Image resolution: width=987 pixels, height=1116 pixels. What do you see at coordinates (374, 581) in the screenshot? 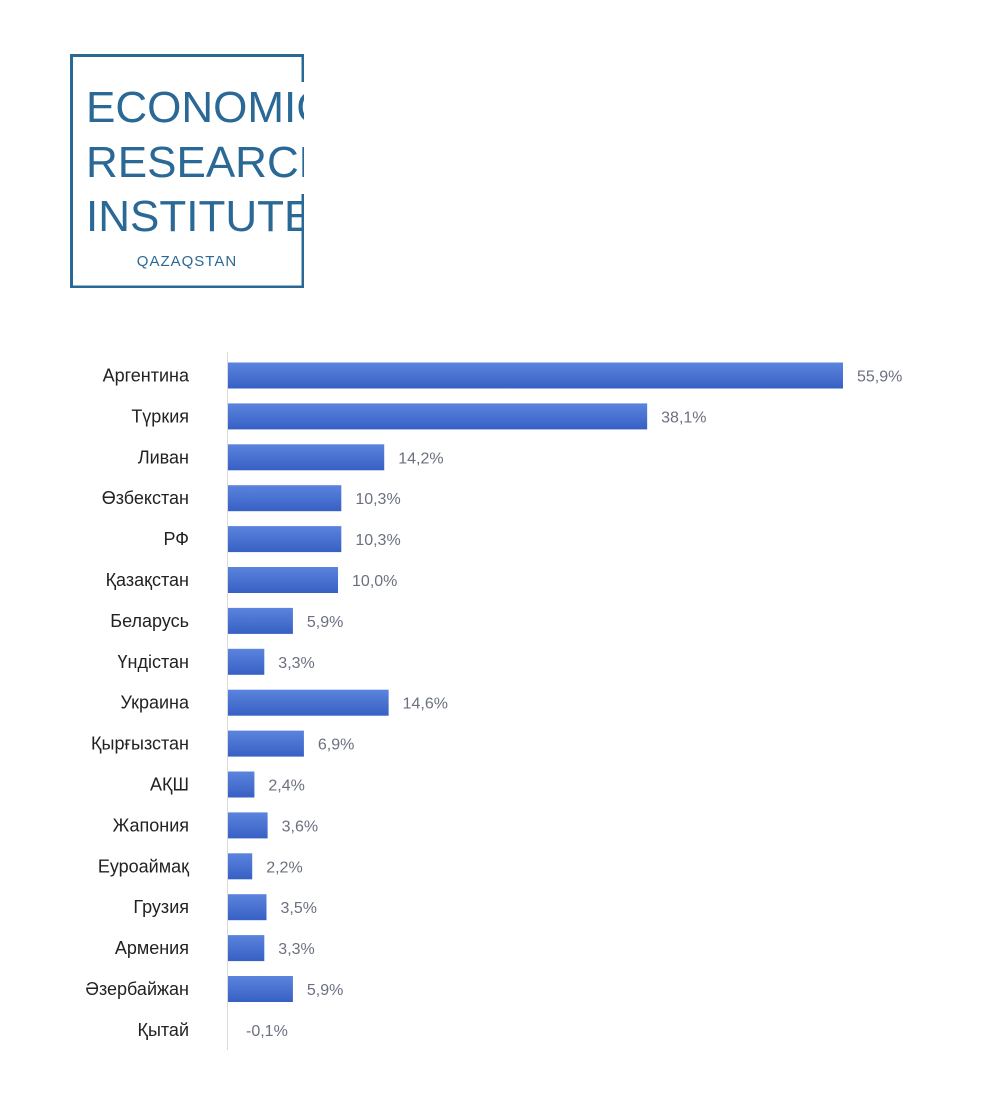
I see `value-label-5: 10,0%` at bounding box center [374, 581].